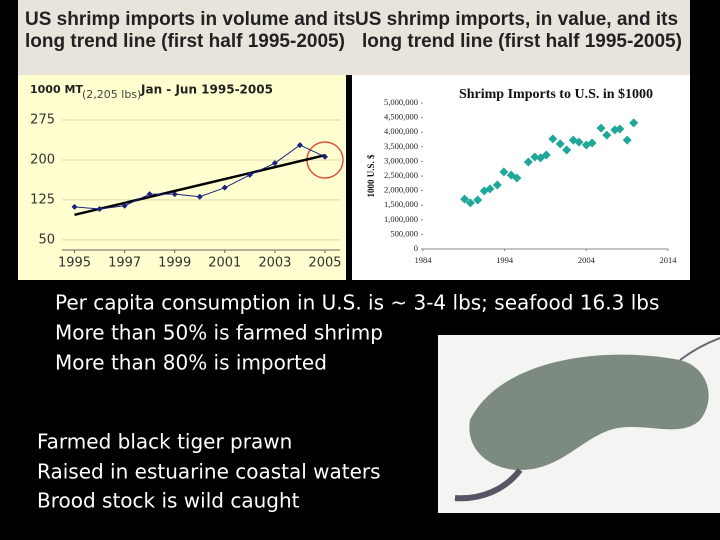 This screenshot has width=720, height=540. Describe the element at coordinates (42, 120) in the screenshot. I see `y-tick-label: 275` at that location.